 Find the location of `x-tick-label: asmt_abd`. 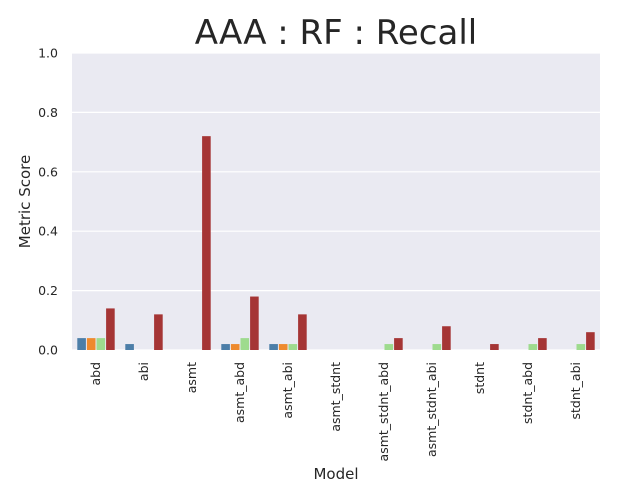

x-tick-label: asmt_abd is located at coordinates (239, 392).